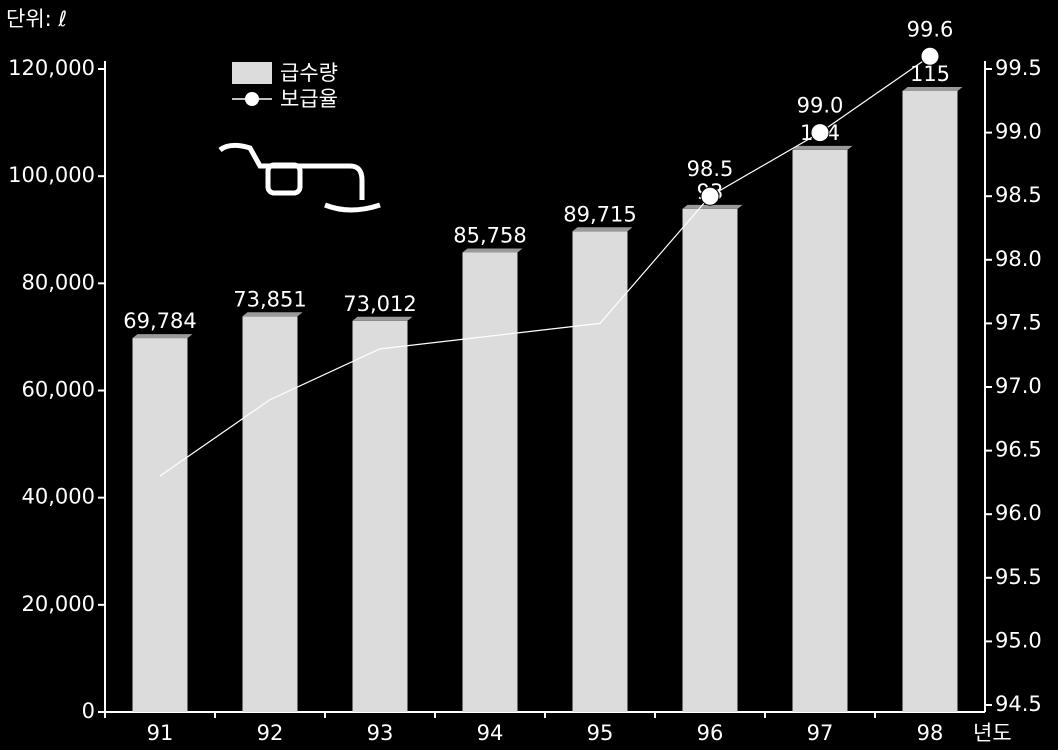  What do you see at coordinates (380, 733) in the screenshot?
I see `x-tick-label: 93` at bounding box center [380, 733].